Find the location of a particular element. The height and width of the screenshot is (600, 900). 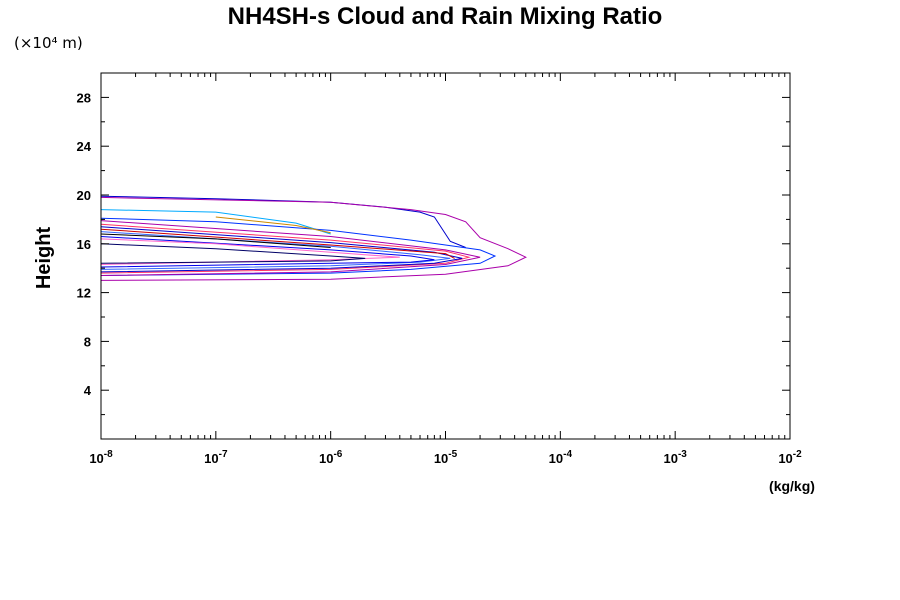

x-tick-label: 10⁻³ is located at coordinates (675, 457).